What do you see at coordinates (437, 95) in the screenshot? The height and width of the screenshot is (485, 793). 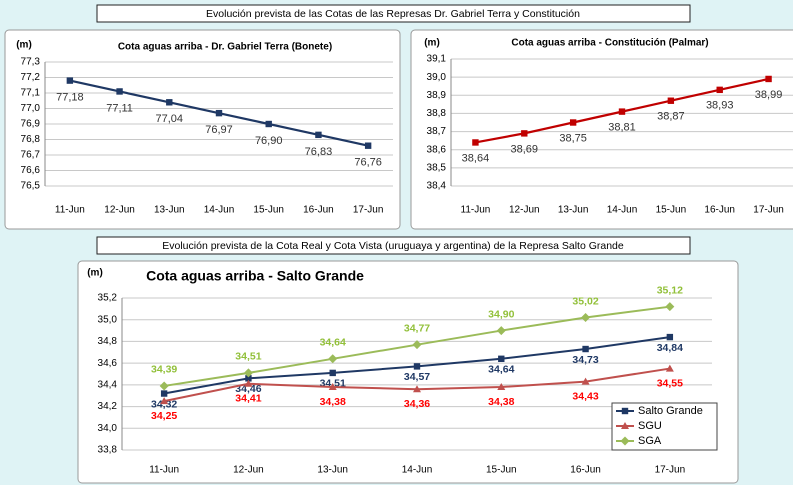 I see `y-tick-label: 38,9` at bounding box center [437, 95].